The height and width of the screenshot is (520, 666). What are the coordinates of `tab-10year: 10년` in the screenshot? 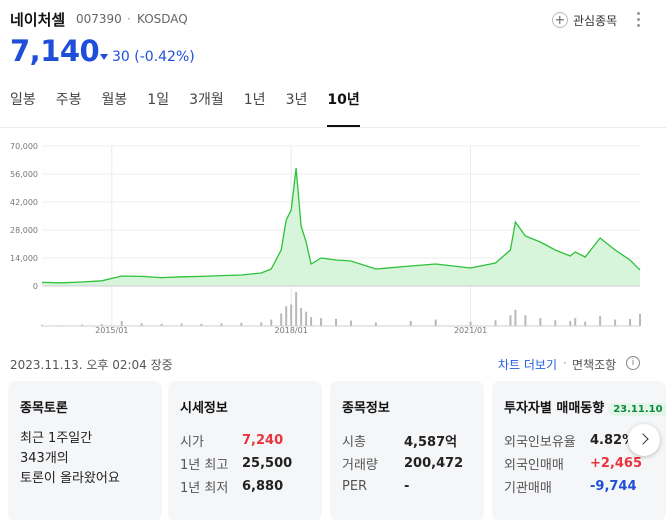 It's located at (343, 108).